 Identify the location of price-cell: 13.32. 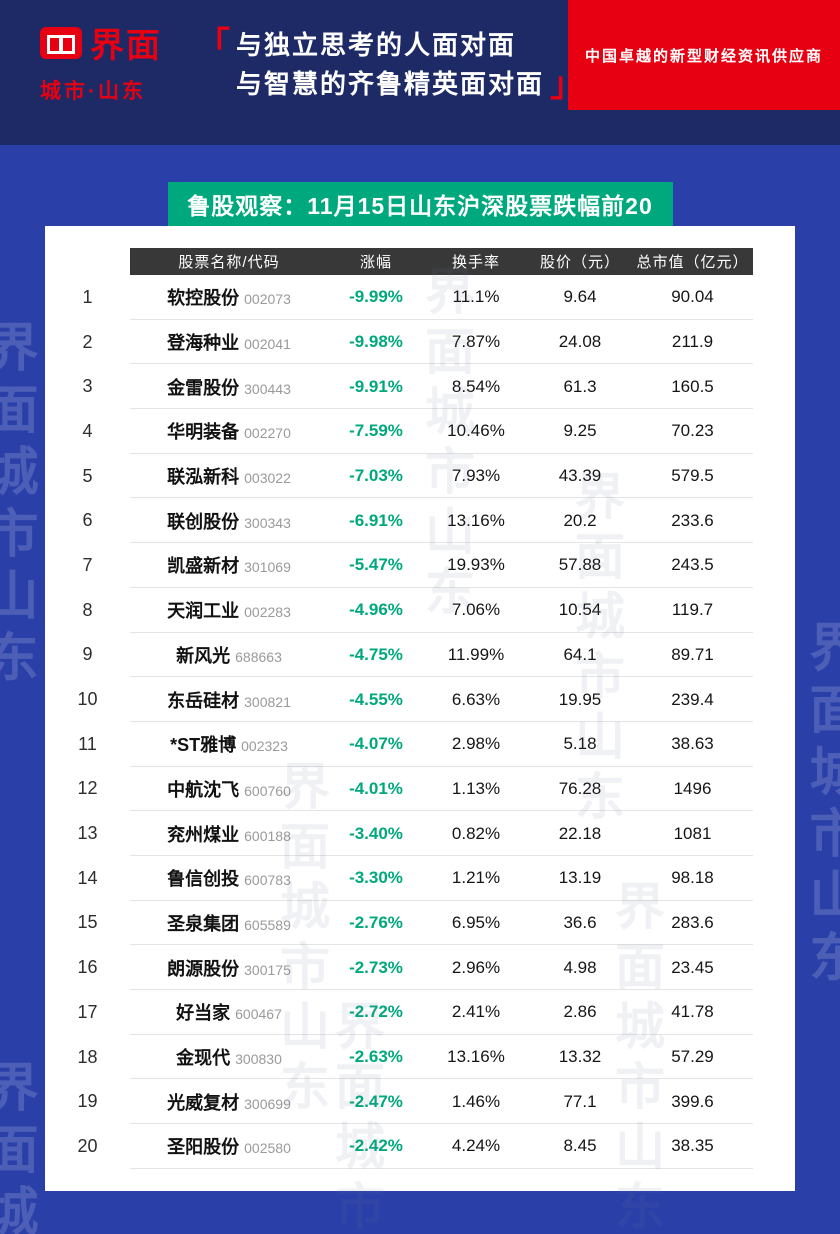
(580, 1057).